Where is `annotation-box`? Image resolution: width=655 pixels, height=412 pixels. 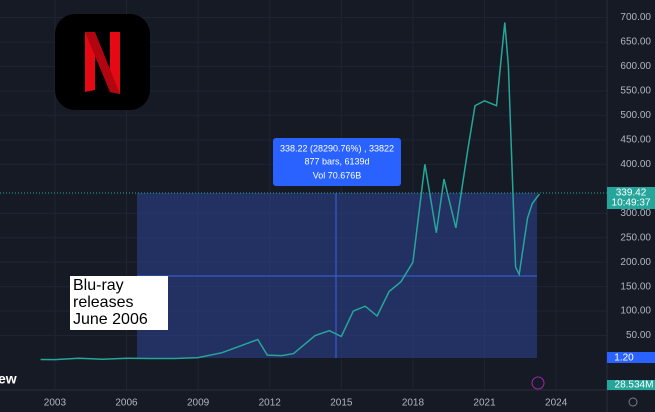 annotation-box is located at coordinates (119, 303).